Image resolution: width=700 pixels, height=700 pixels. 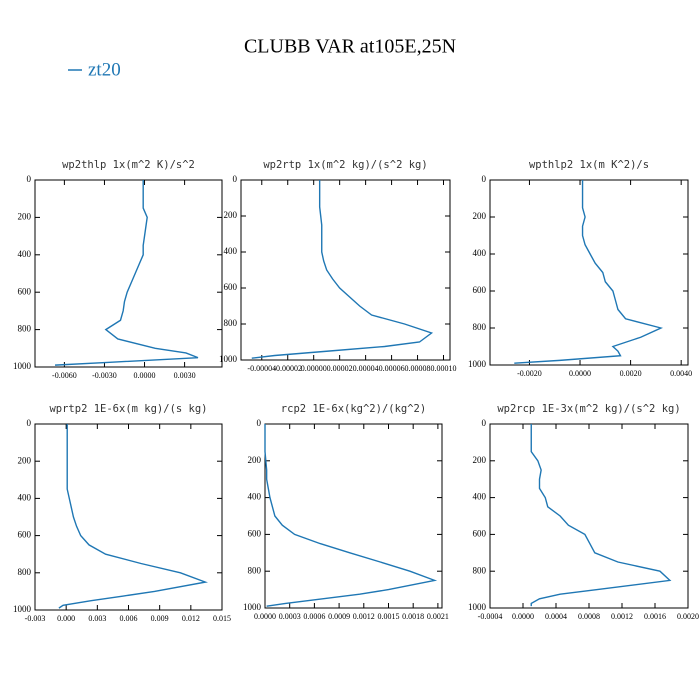 I want to click on x-tick-label: 0.009, so click(x=160, y=618).